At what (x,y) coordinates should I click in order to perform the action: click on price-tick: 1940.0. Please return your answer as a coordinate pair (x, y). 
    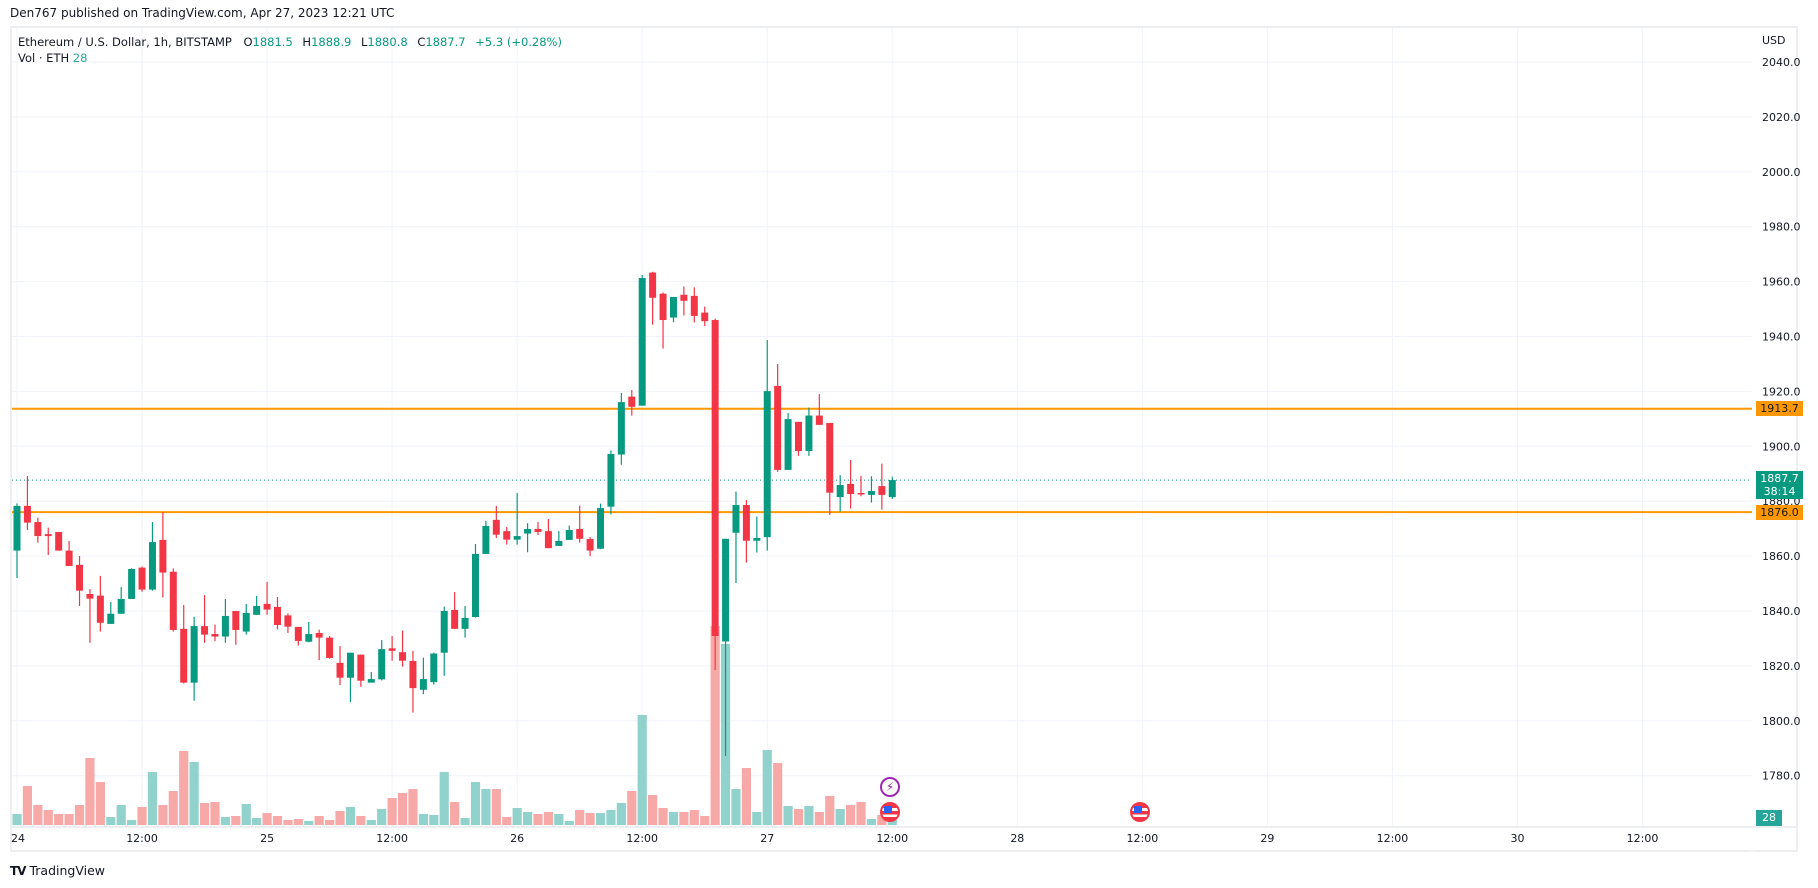
    Looking at the image, I should click on (1781, 337).